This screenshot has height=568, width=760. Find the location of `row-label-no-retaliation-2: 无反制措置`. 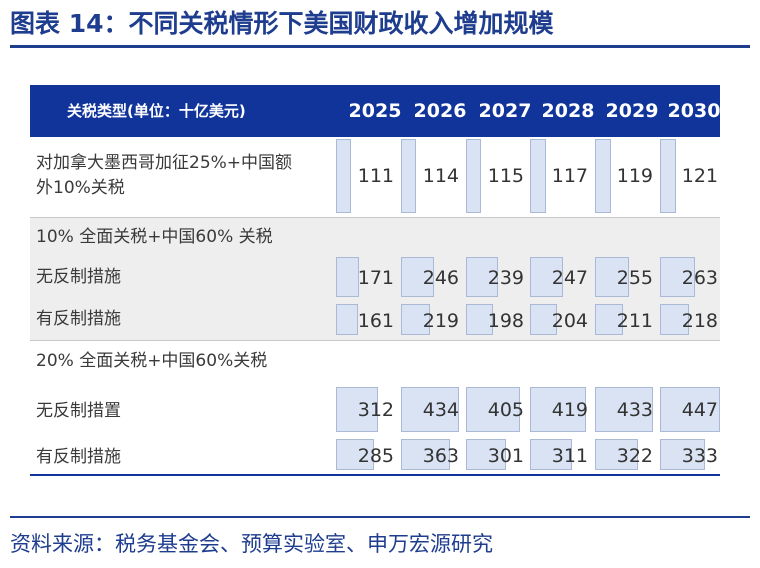

row-label-no-retaliation-2: 无反制措置 is located at coordinates (78, 411).